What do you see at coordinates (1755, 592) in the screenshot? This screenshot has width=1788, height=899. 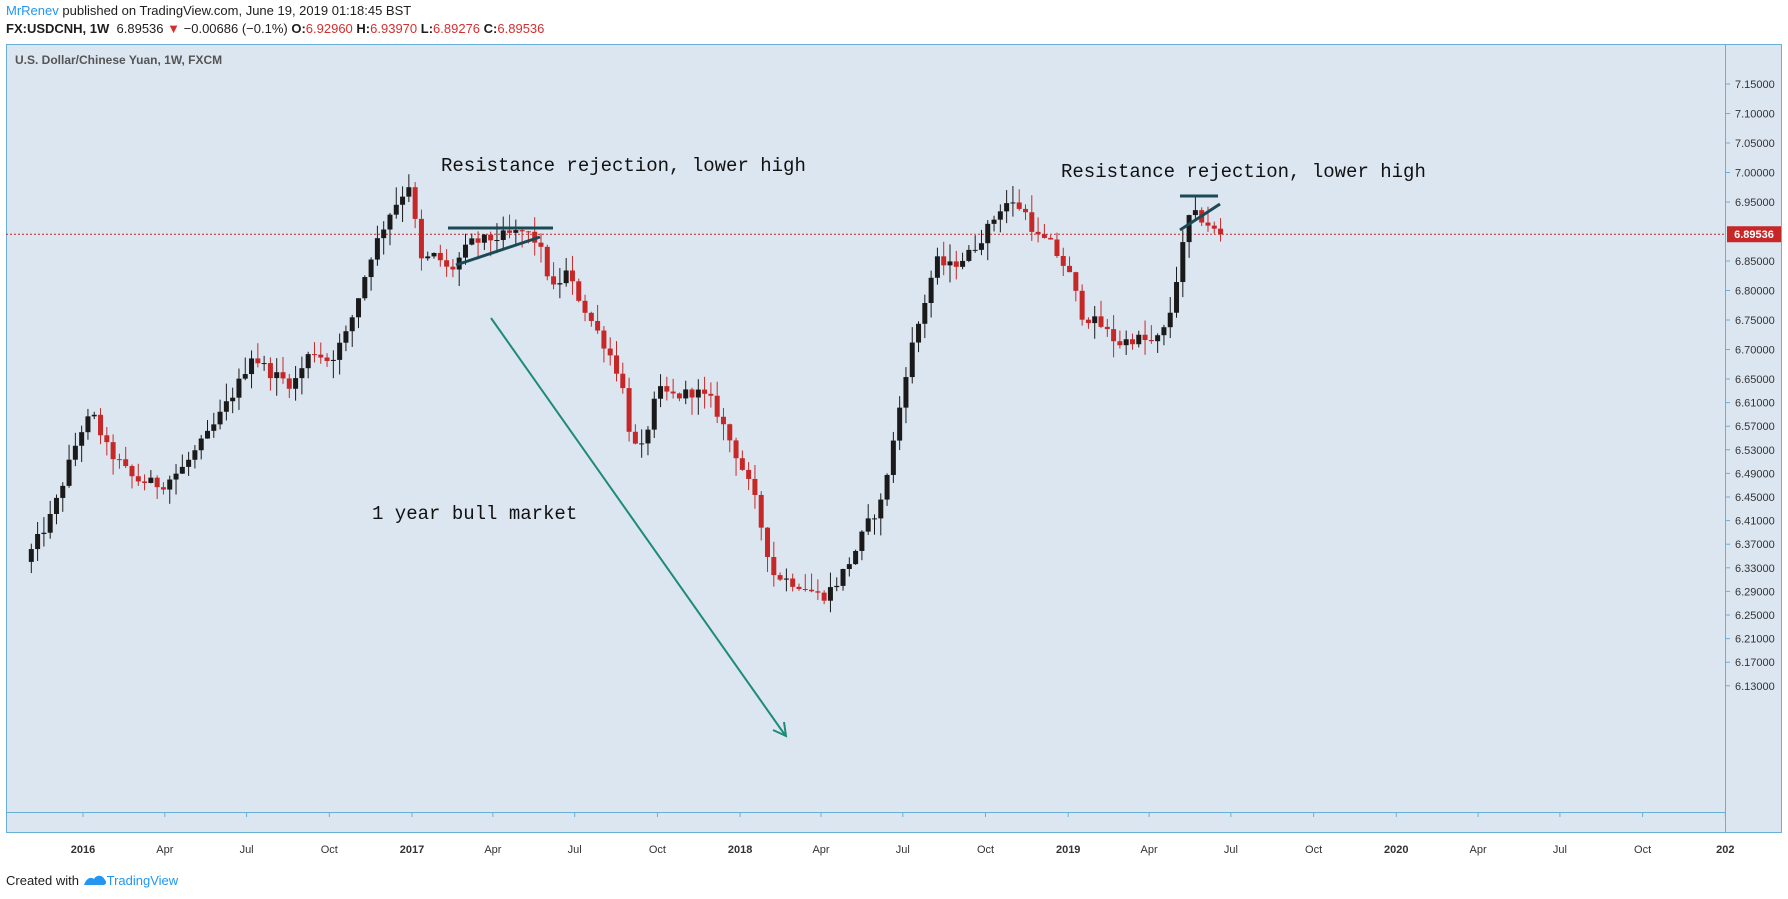 I see `y-tick-label: 6.29000` at bounding box center [1755, 592].